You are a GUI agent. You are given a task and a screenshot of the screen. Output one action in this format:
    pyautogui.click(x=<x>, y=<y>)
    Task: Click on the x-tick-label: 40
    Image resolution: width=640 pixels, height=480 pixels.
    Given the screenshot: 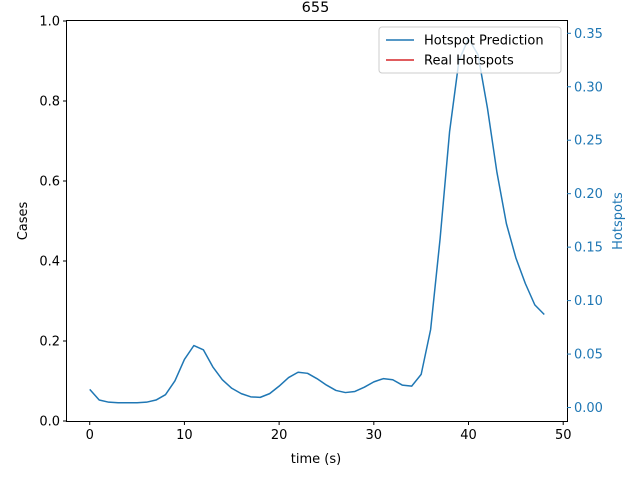 What is the action you would take?
    pyautogui.click(x=468, y=435)
    